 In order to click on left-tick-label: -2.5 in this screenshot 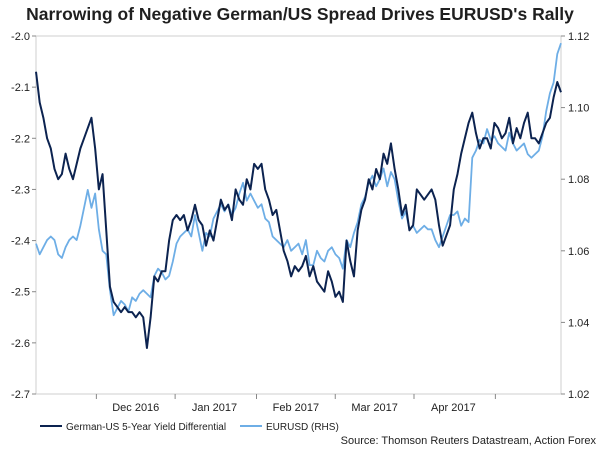, I will do `click(20, 293)`.